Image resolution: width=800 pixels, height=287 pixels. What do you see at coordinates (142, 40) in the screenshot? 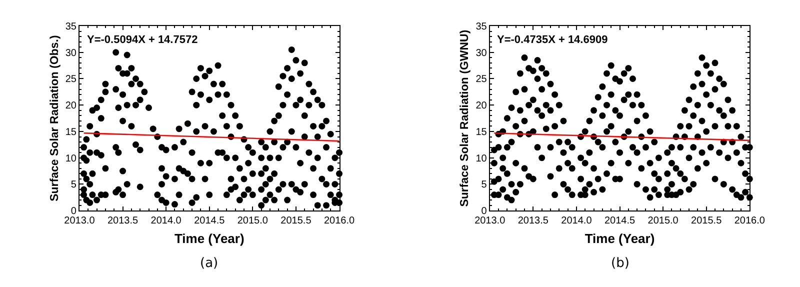
I see `annotation: Y=-0.5094X + 14.7572` at bounding box center [142, 40].